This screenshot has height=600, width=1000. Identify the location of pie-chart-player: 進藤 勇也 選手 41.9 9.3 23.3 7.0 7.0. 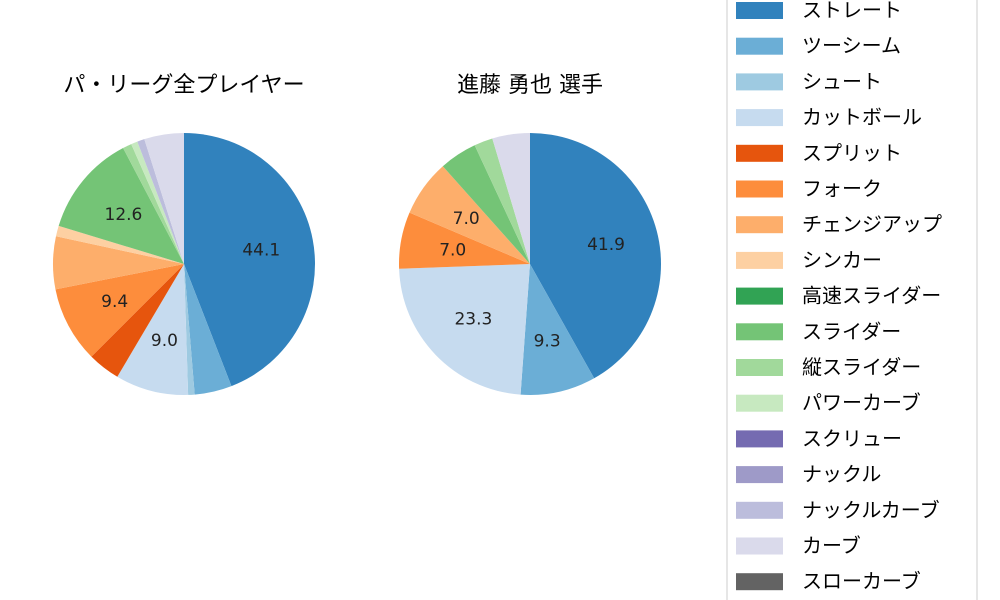
(530, 234).